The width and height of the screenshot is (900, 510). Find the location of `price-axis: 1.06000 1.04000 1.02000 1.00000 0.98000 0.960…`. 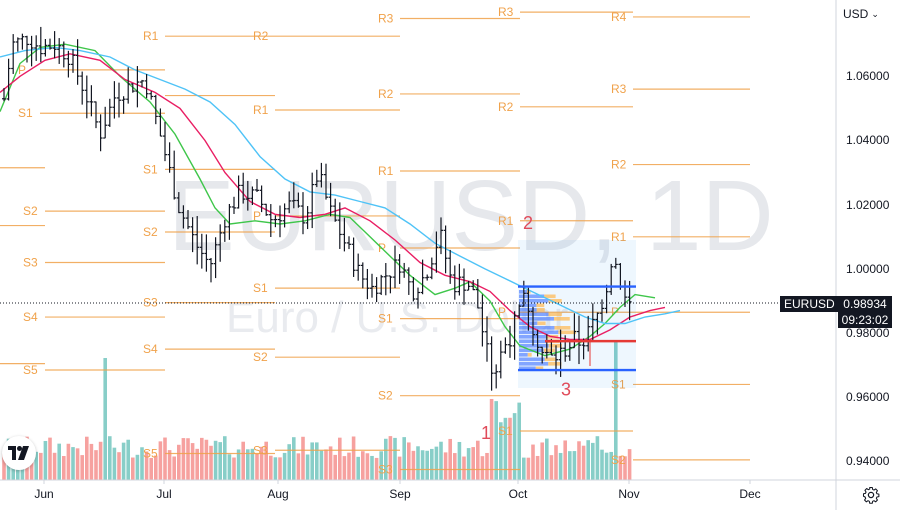

price-axis: 1.06000 1.04000 1.02000 1.00000 0.98000 0.960… is located at coordinates (868, 268).